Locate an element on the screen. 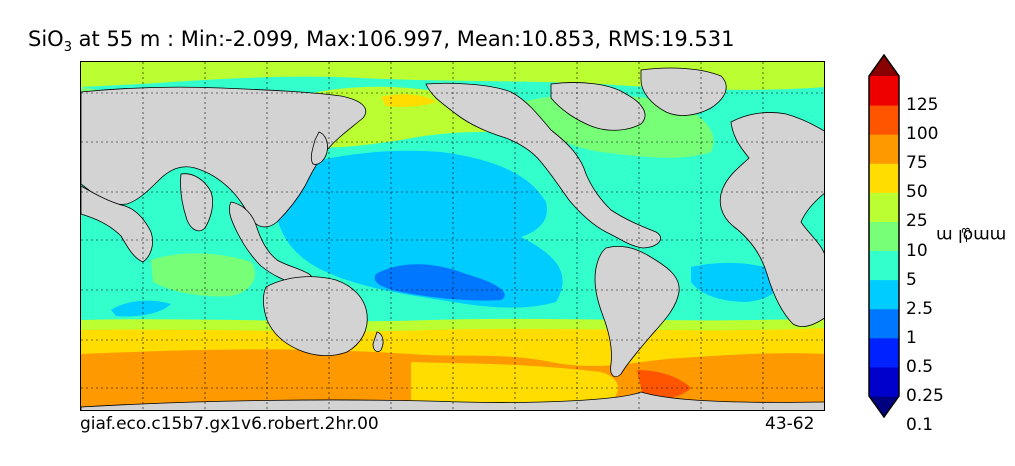 The width and height of the screenshot is (1015, 466). colorbar-tick-label: 10 is located at coordinates (917, 250).